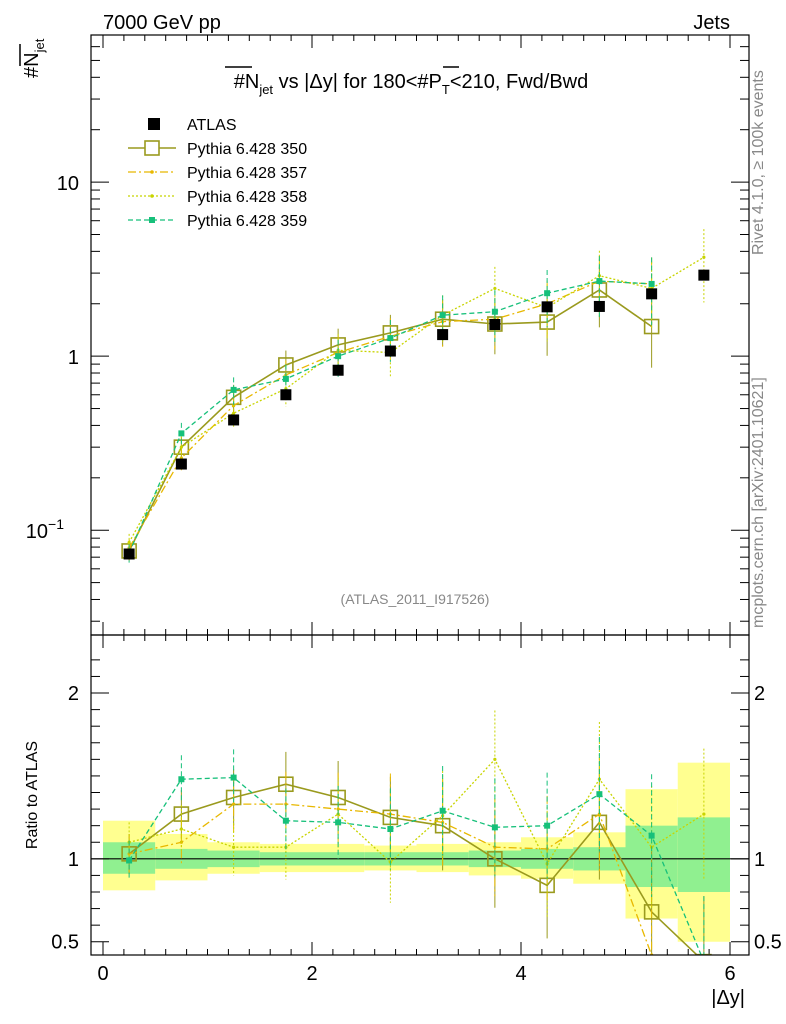  Describe the element at coordinates (32, 795) in the screenshot. I see `ratio-ylabel: Ratio to ATLAS` at that location.